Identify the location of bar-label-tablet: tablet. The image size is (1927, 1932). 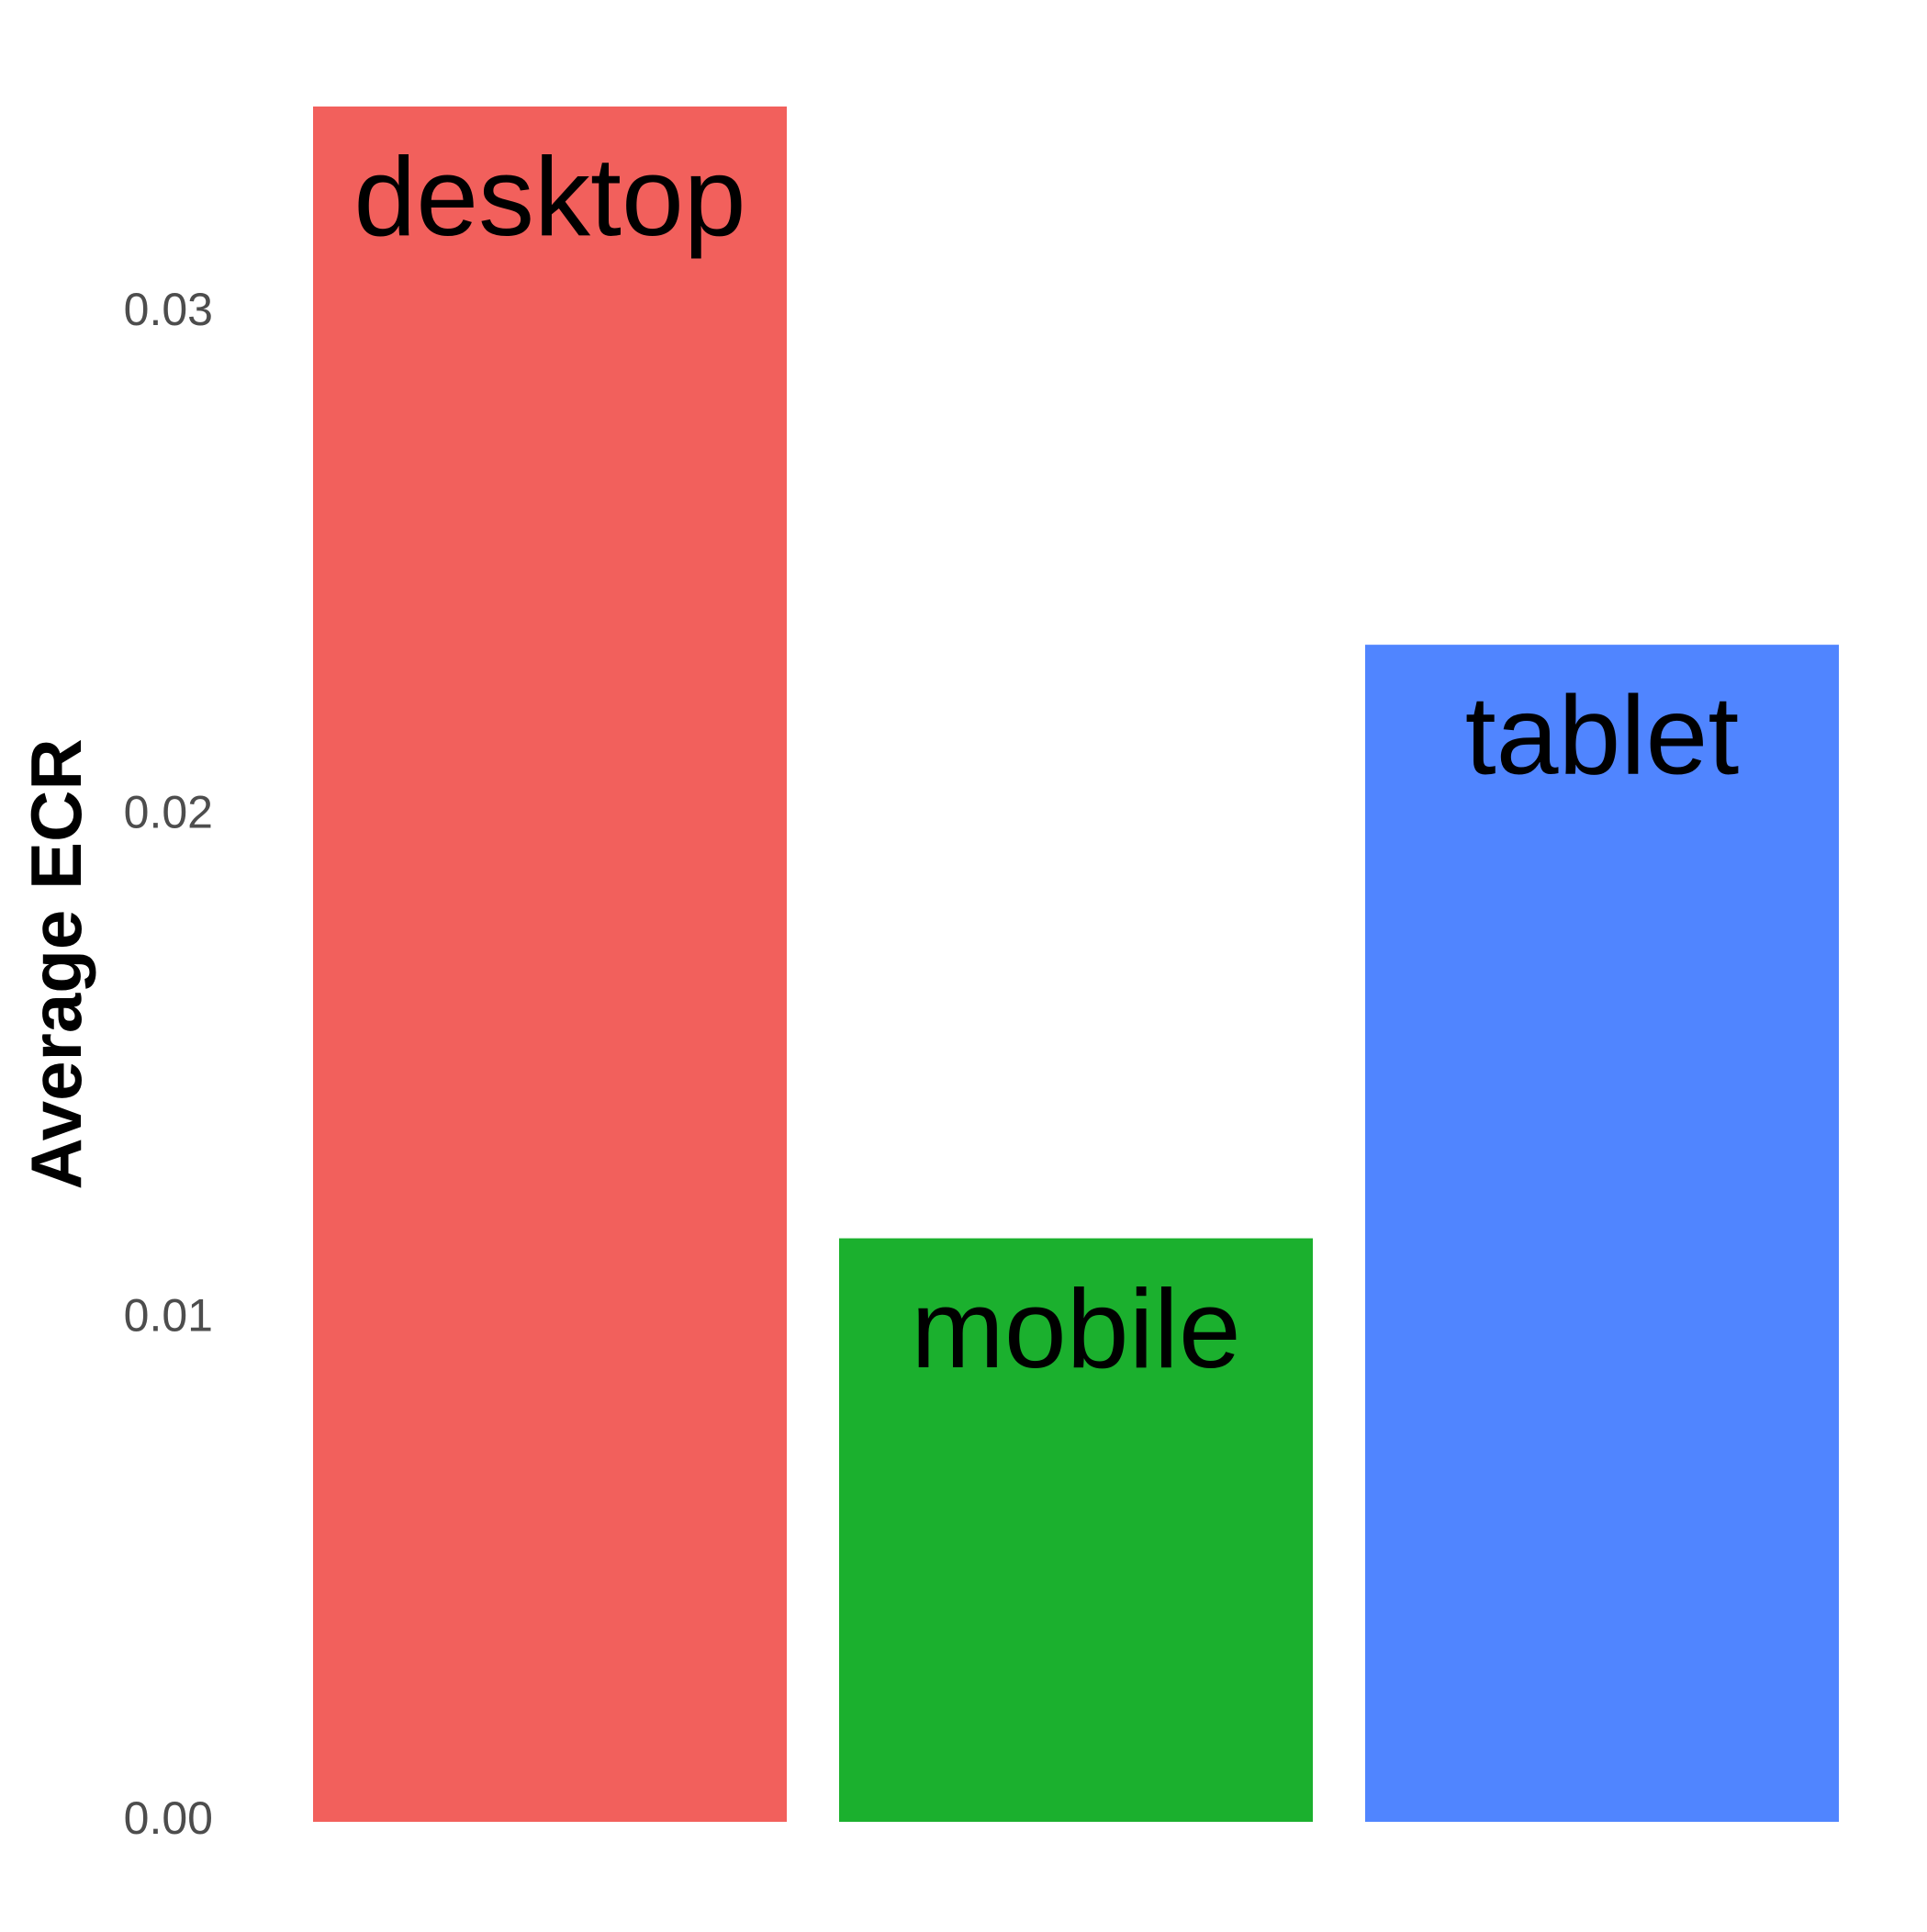
(1602, 734).